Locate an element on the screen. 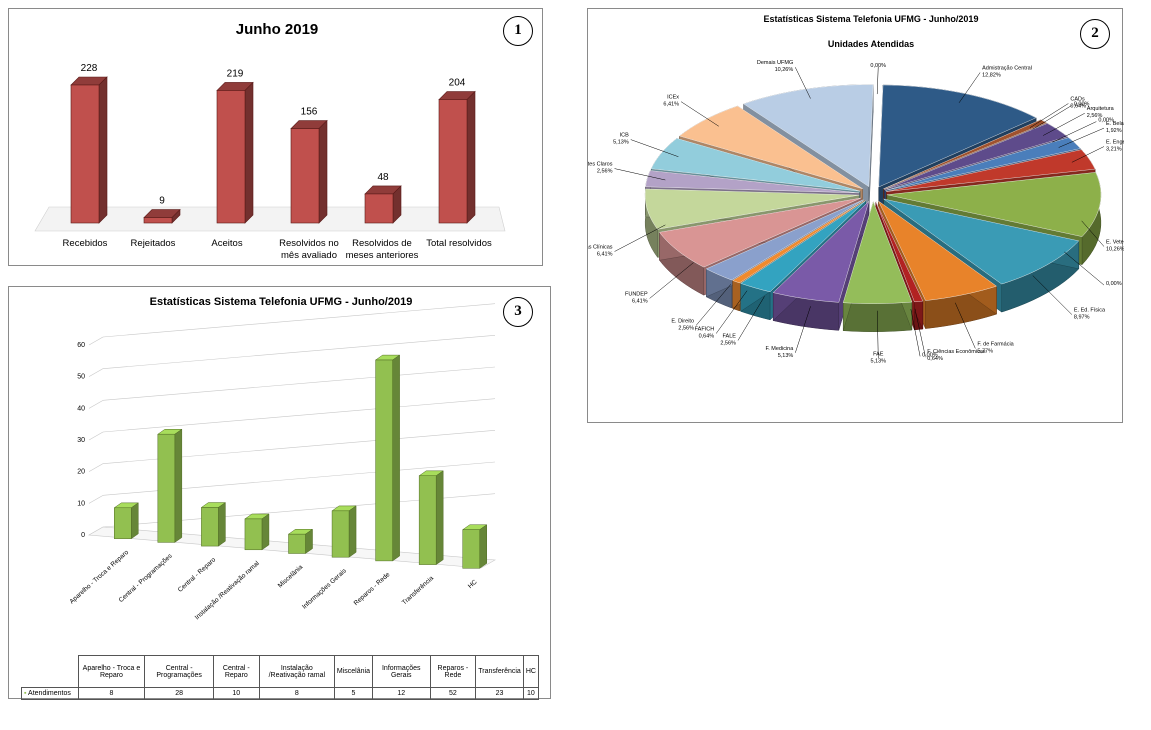 Image resolution: width=1151 pixels, height=730 pixels. slice-value: 3,21% is located at coordinates (1114, 150).